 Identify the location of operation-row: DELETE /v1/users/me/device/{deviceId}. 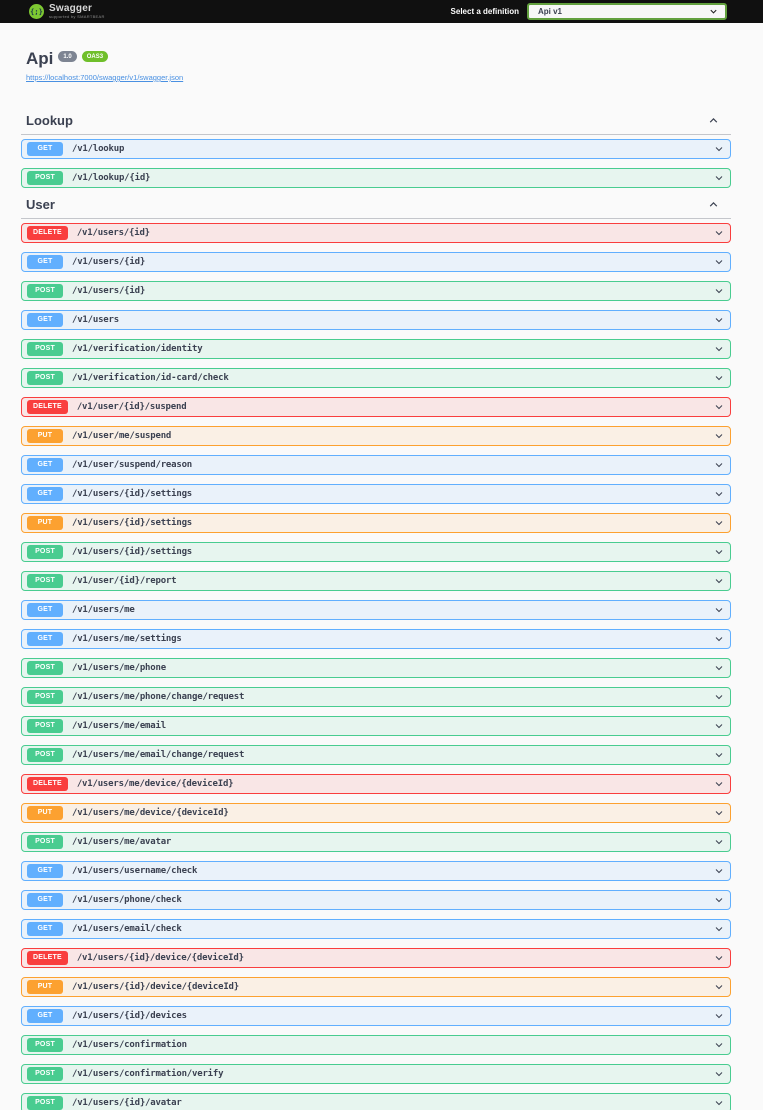
(376, 784).